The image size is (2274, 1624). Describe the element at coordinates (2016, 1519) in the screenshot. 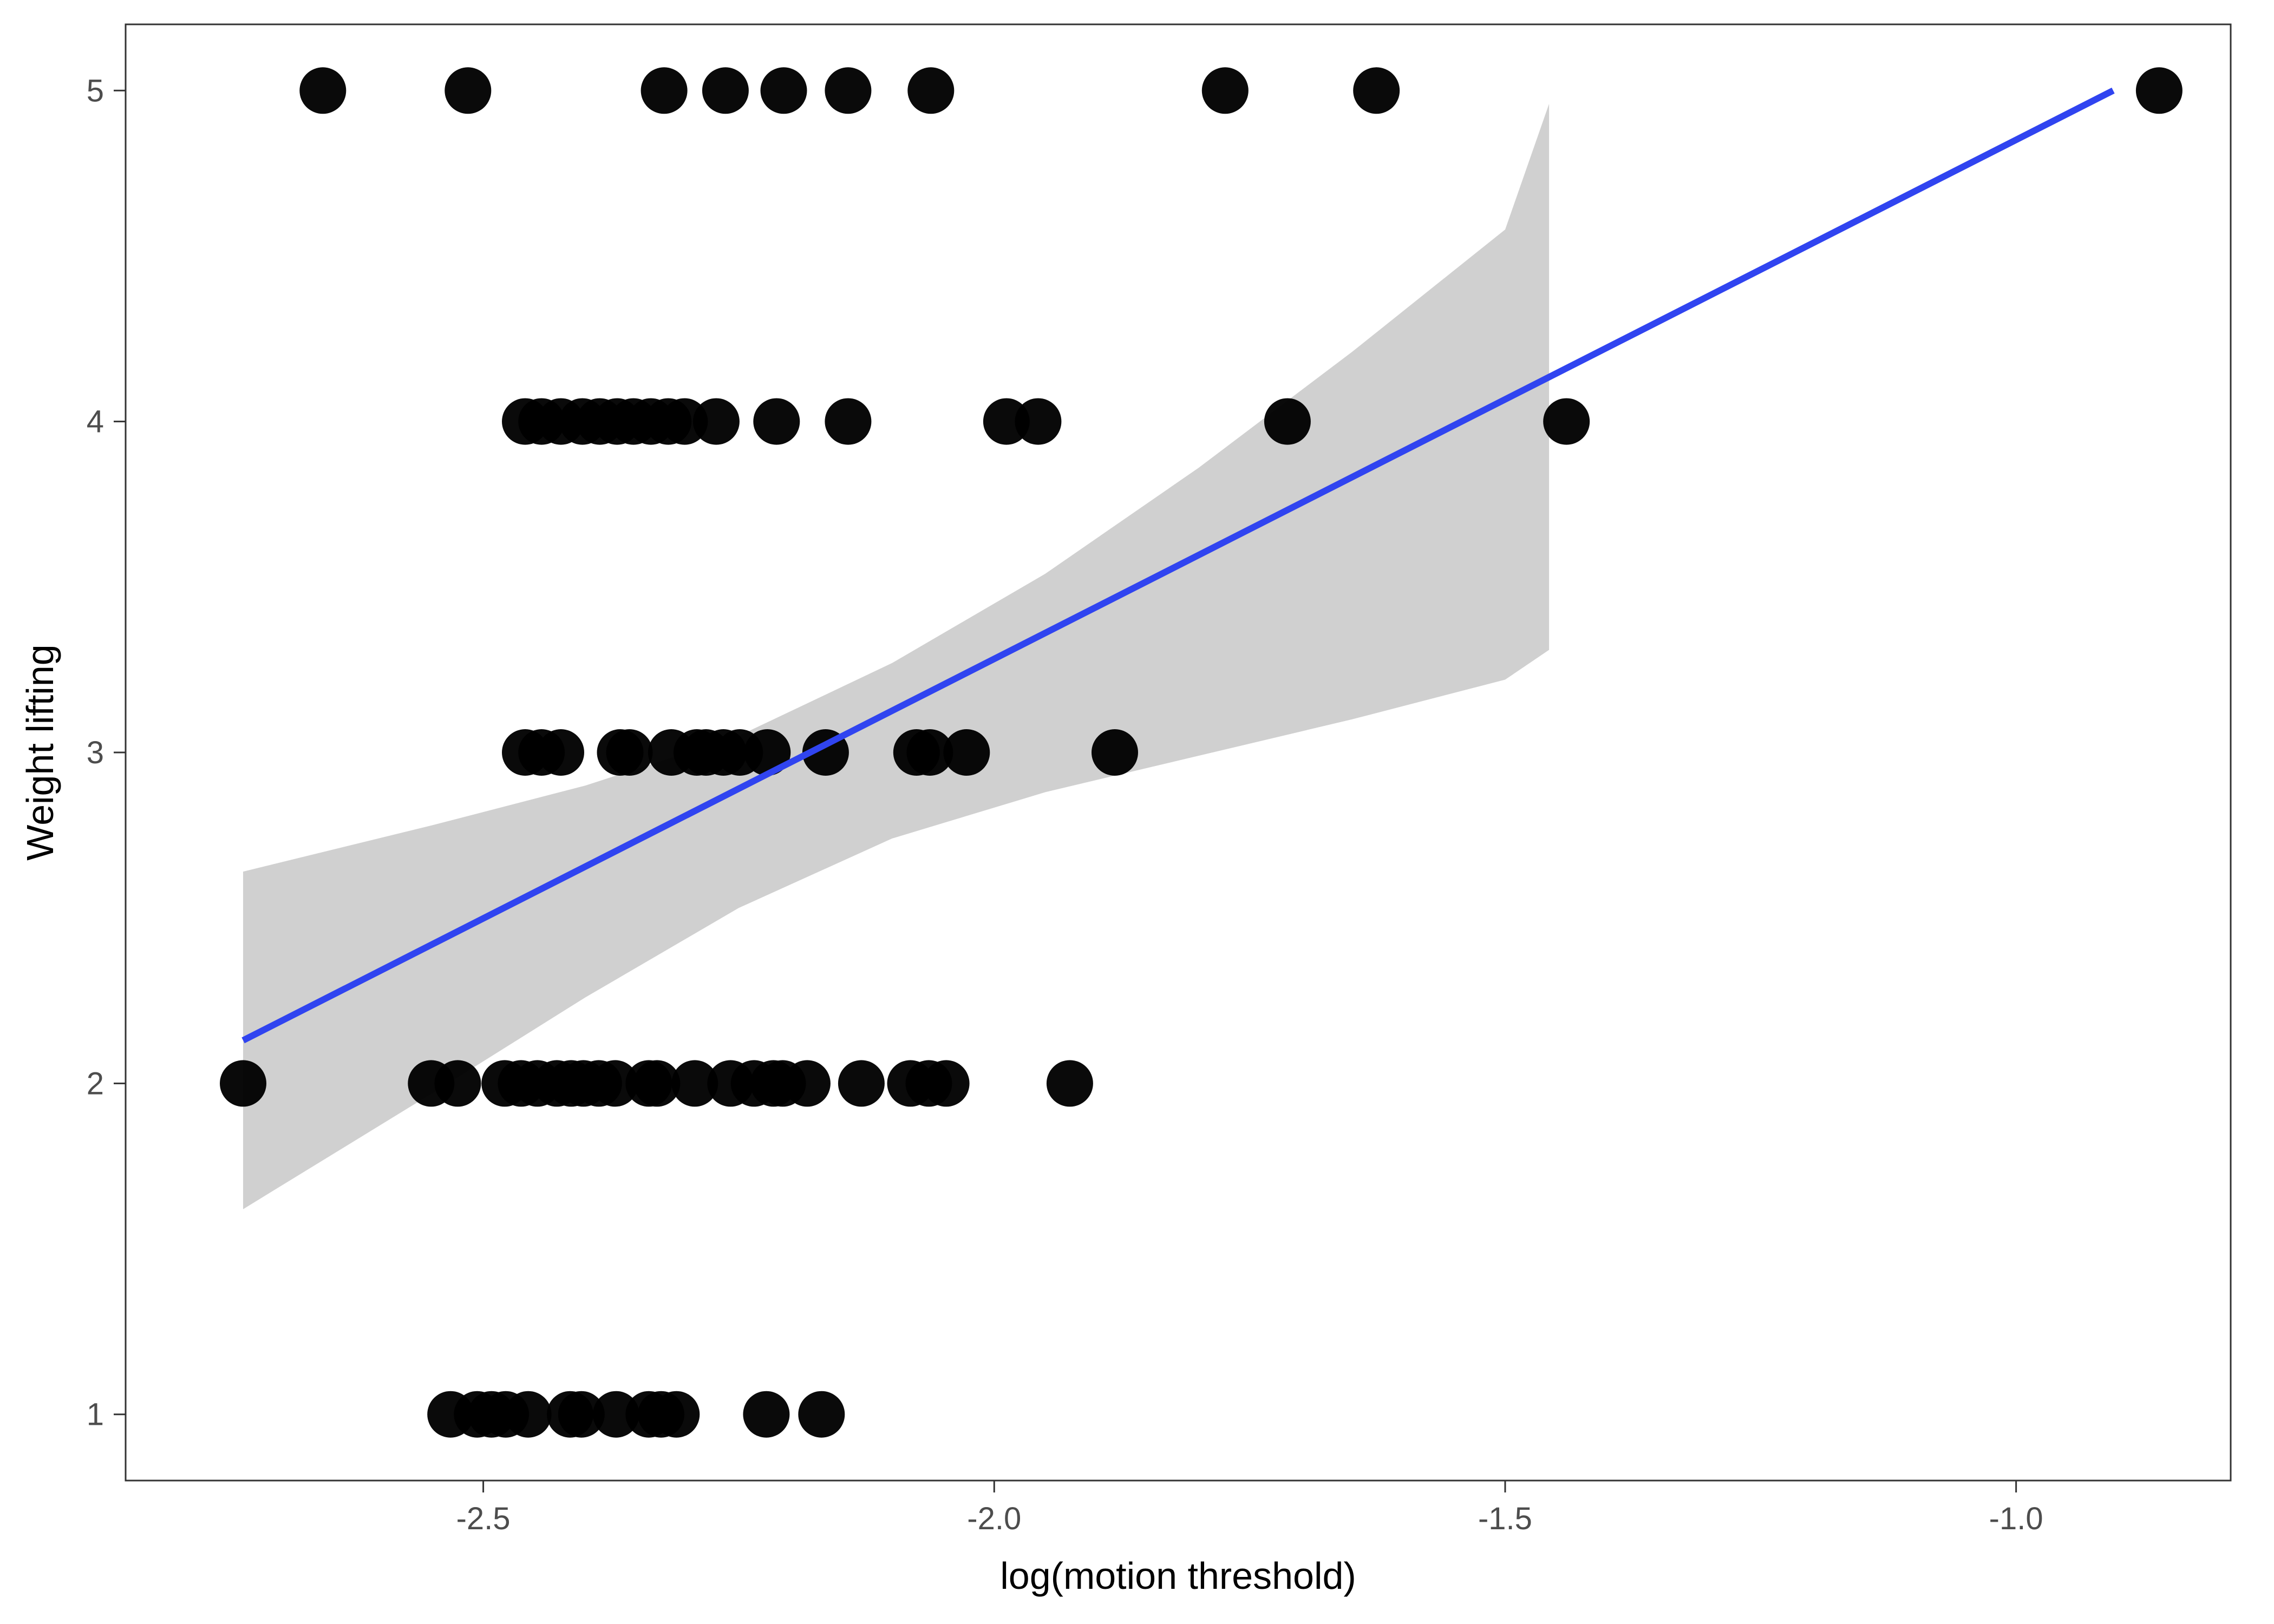

I see `x-tick-label: -1.0` at that location.